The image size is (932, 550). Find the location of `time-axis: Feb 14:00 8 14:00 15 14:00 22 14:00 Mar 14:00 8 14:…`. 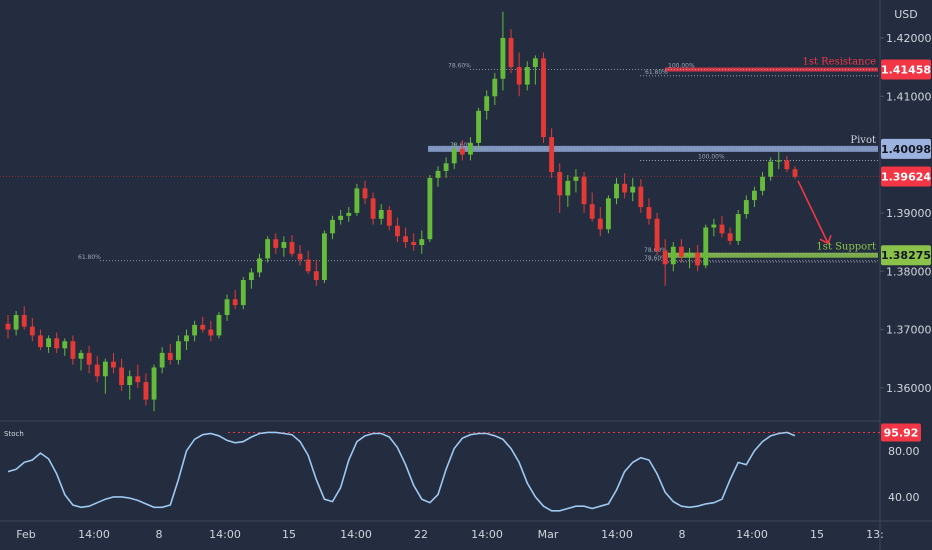

time-axis: Feb 14:00 8 14:00 15 14:00 22 14:00 Mar 14:00 8 14:… is located at coordinates (450, 534).